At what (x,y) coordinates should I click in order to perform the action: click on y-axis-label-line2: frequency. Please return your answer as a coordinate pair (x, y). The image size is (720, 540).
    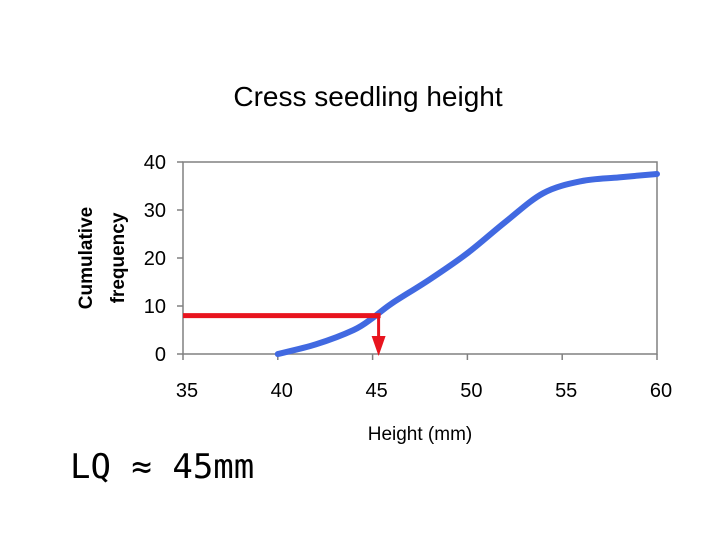
    Looking at the image, I should click on (118, 257).